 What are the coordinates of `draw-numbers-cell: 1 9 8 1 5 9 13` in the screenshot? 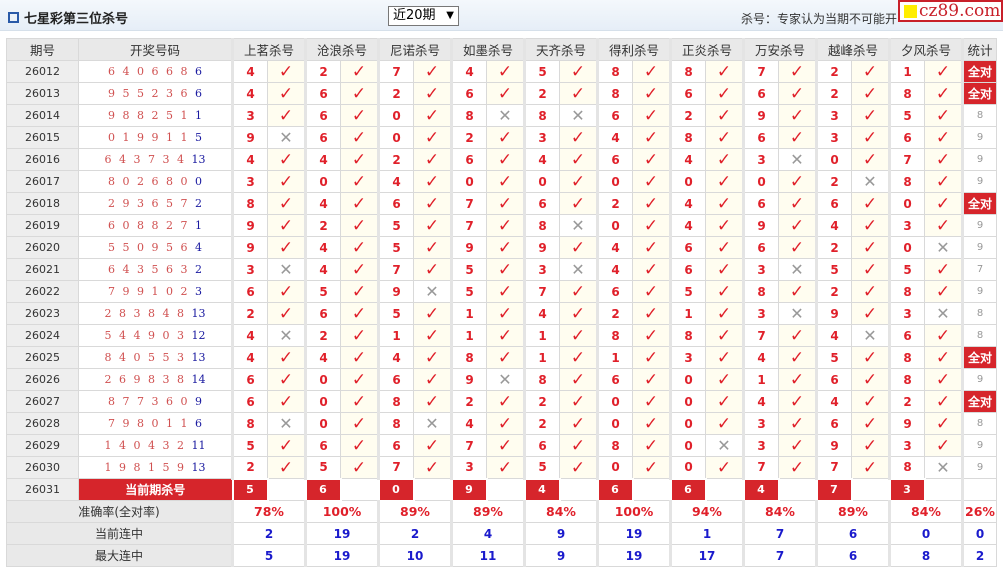 It's located at (155, 467).